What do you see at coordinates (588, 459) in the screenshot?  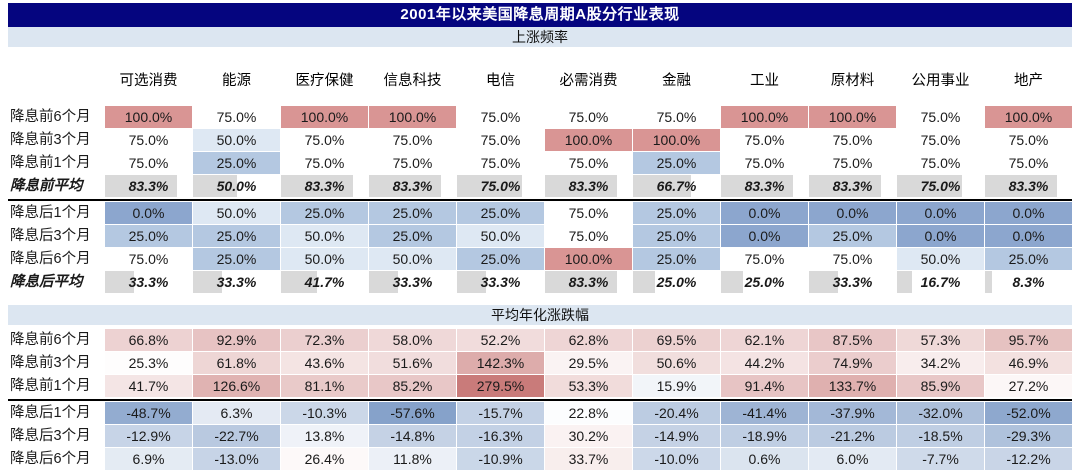 I see `cell-value: 33.7%` at bounding box center [588, 459].